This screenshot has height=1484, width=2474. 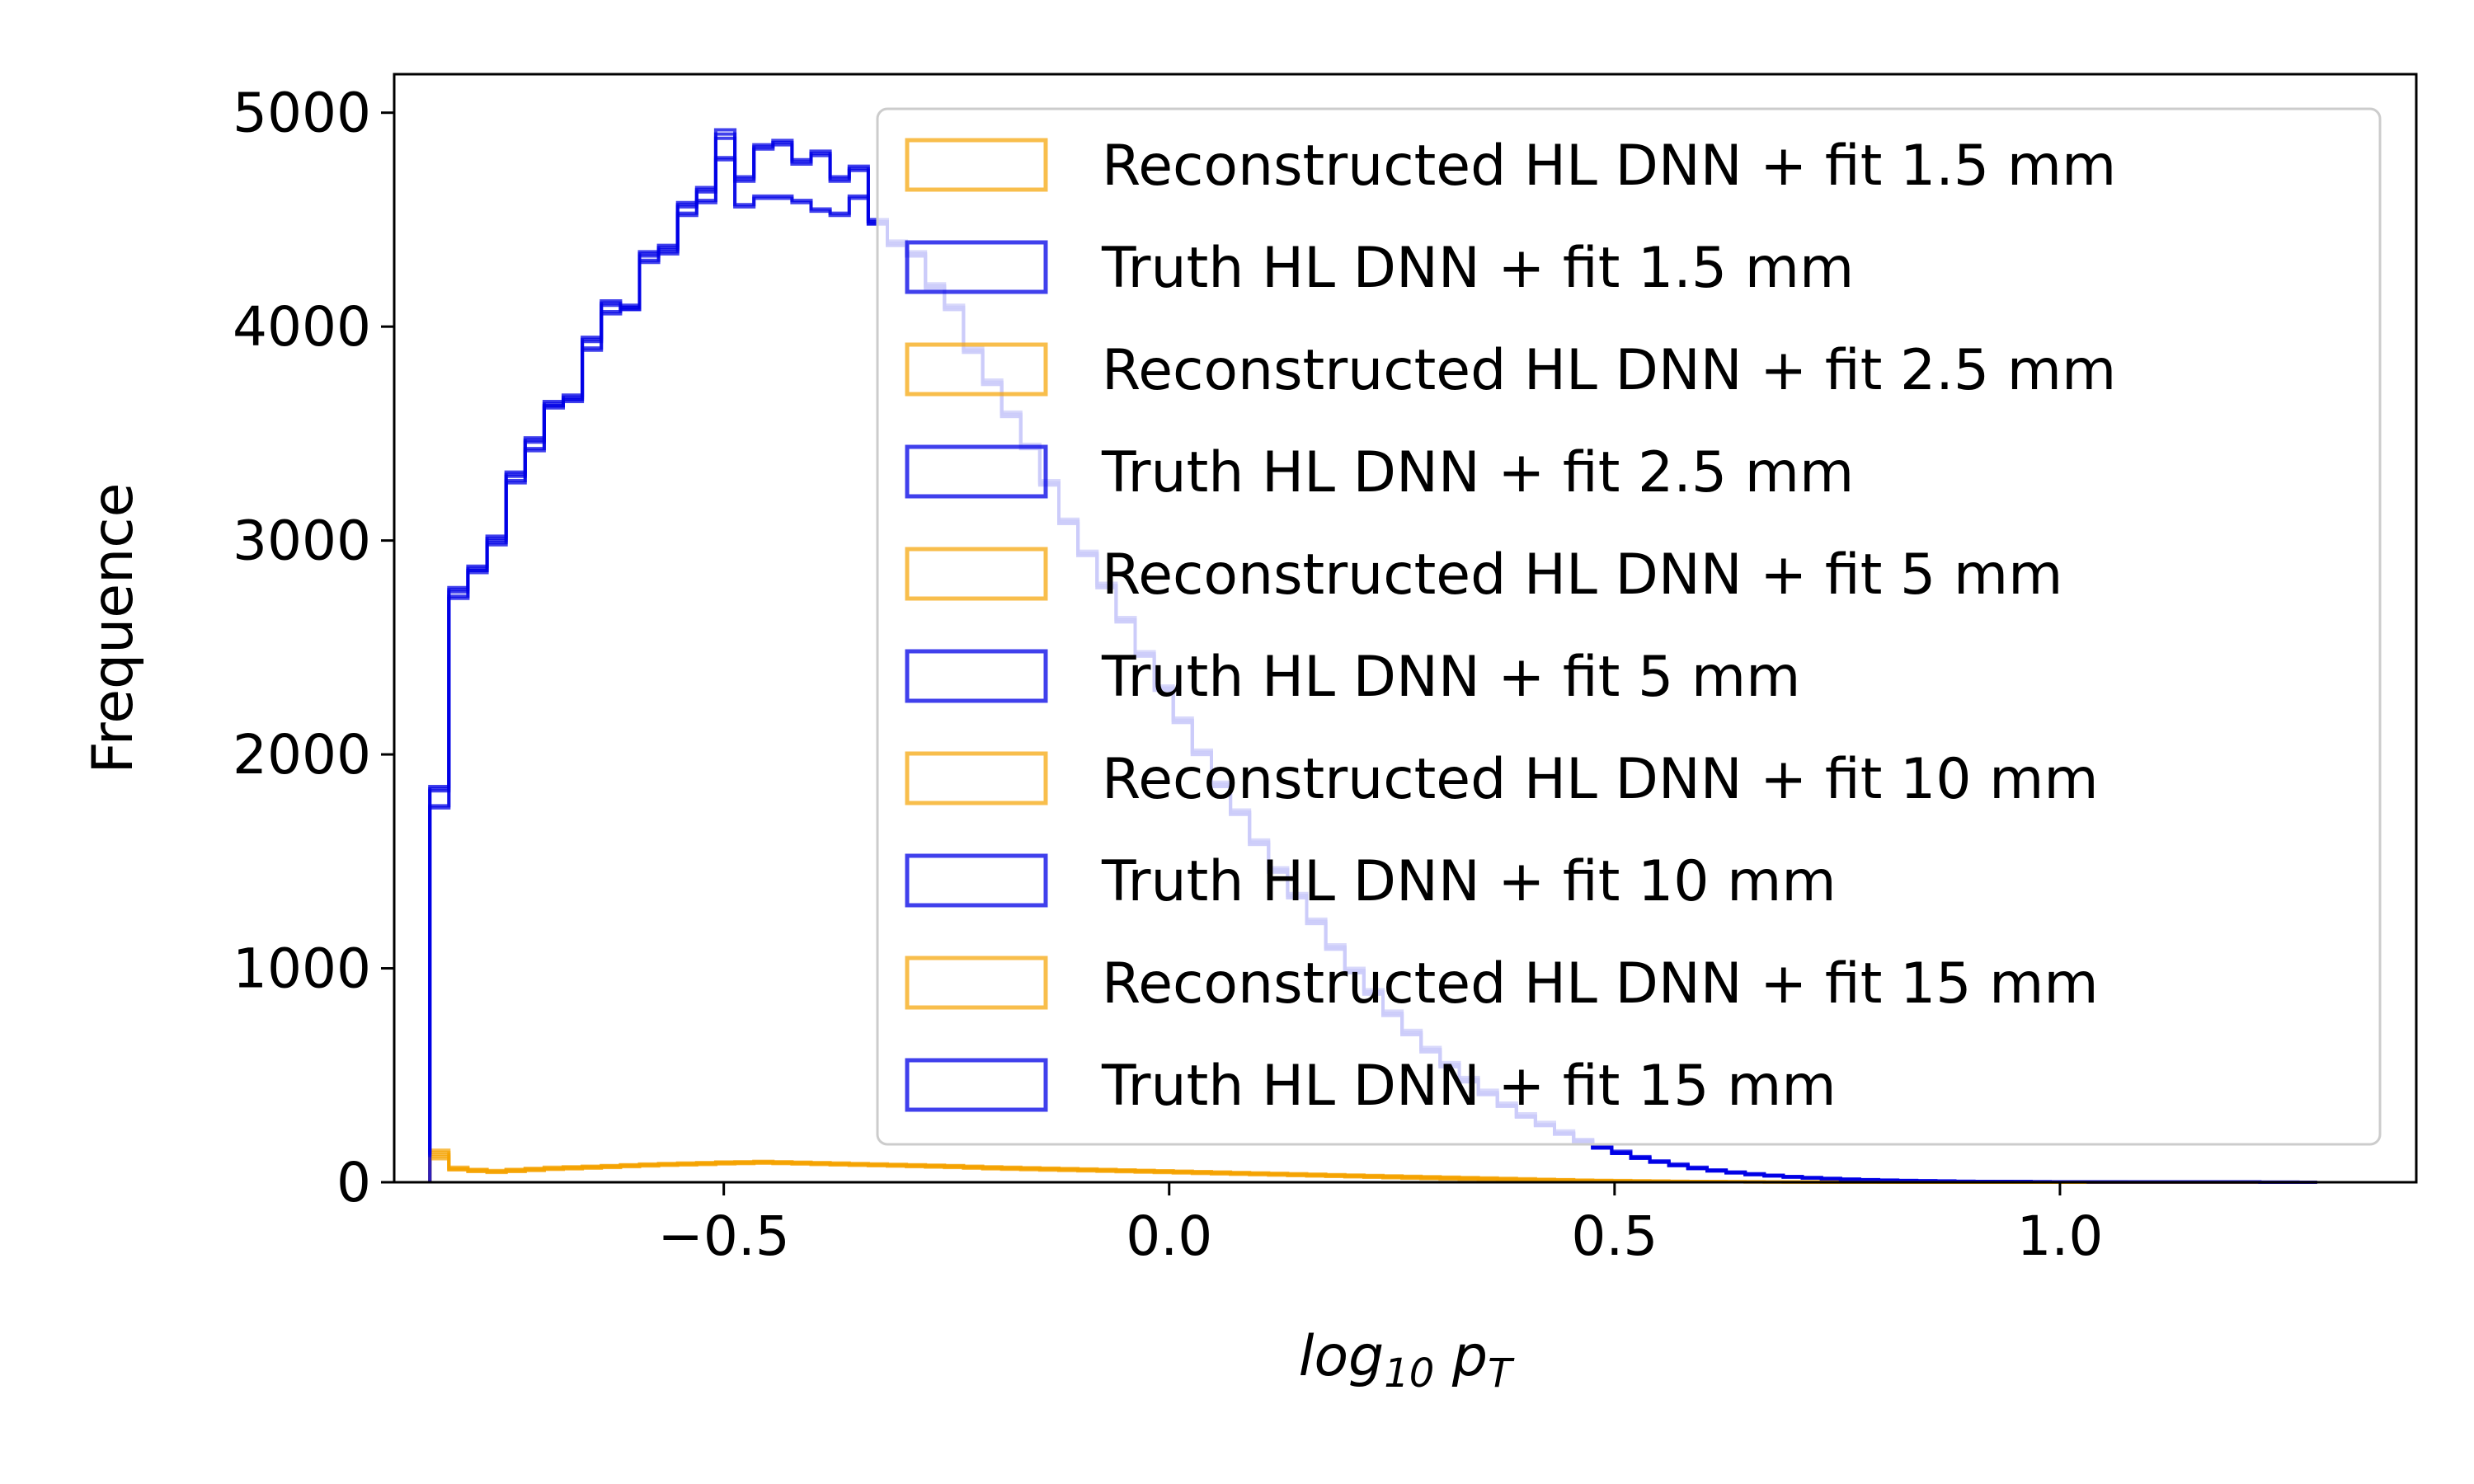 I want to click on y-tick-label: 1000, so click(x=302, y=969).